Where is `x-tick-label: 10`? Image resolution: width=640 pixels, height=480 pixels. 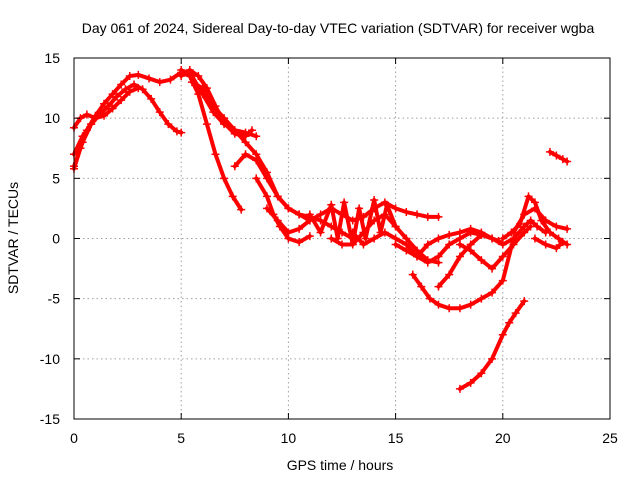
x-tick-label: 10 is located at coordinates (289, 438).